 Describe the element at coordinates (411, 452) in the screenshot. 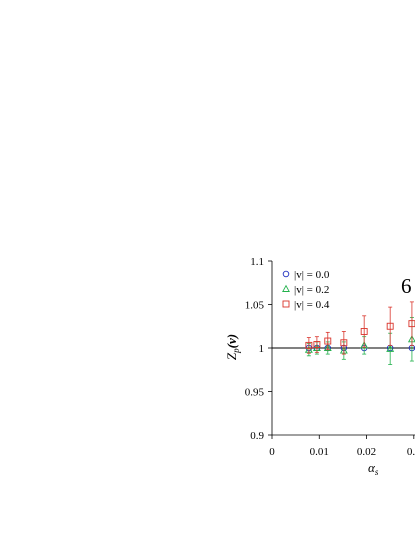

I see `x-tick-label: 0.0` at that location.